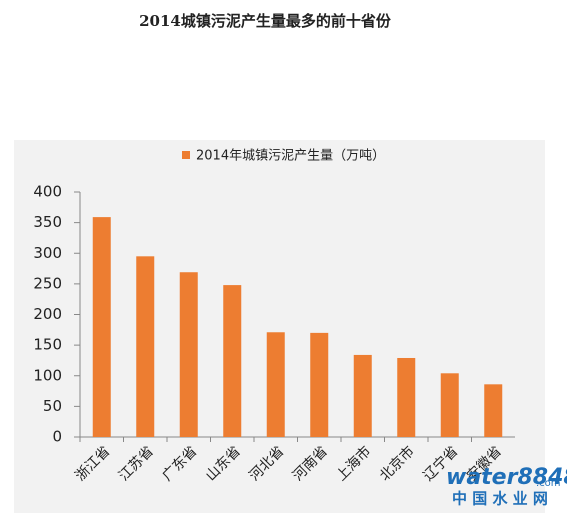 This screenshot has width=567, height=513. Describe the element at coordinates (47, 222) in the screenshot. I see `y-tick-label: 350` at that location.